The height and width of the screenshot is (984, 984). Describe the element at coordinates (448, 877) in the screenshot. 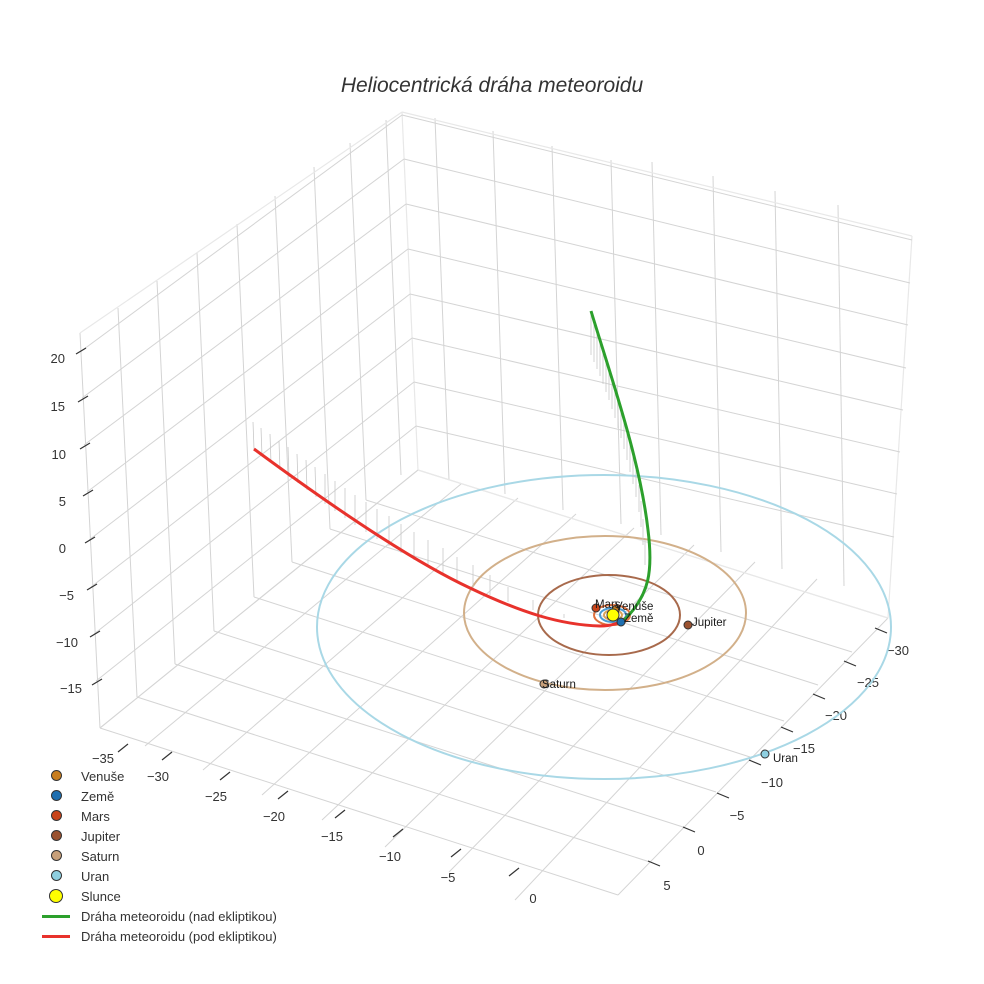

I see `x-tick-label: −5` at that location.